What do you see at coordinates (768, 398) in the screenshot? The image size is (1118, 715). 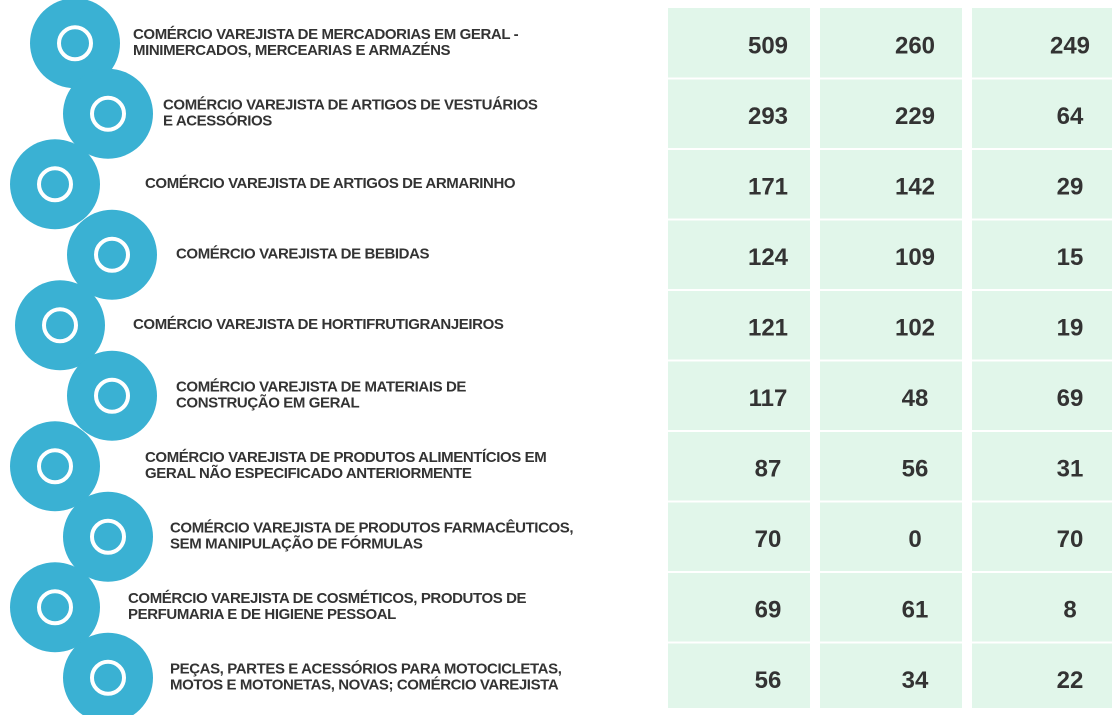 I see `cell-value: 117` at bounding box center [768, 398].